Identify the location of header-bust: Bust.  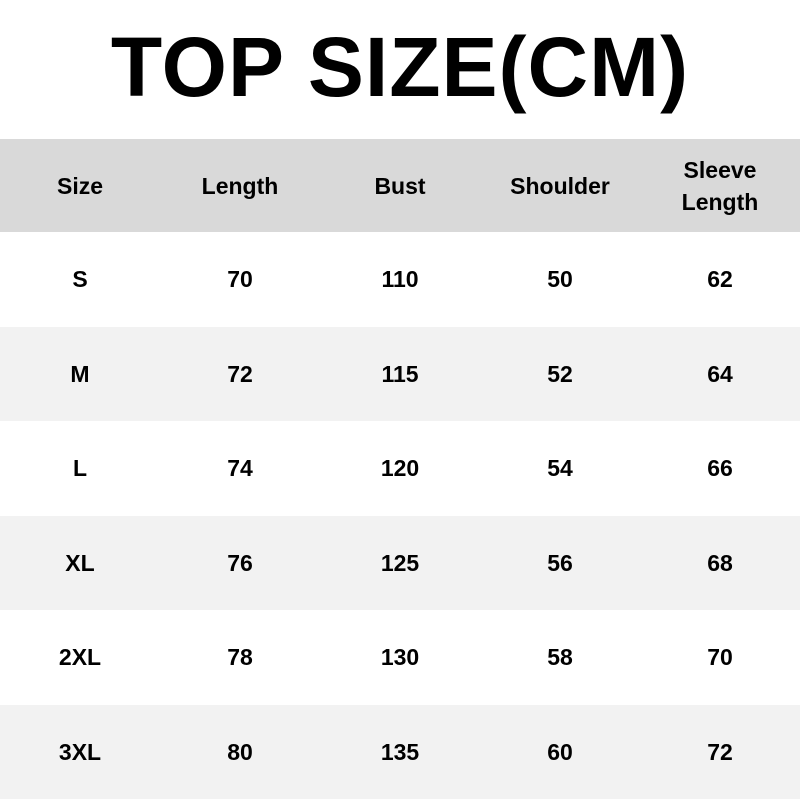
(400, 185).